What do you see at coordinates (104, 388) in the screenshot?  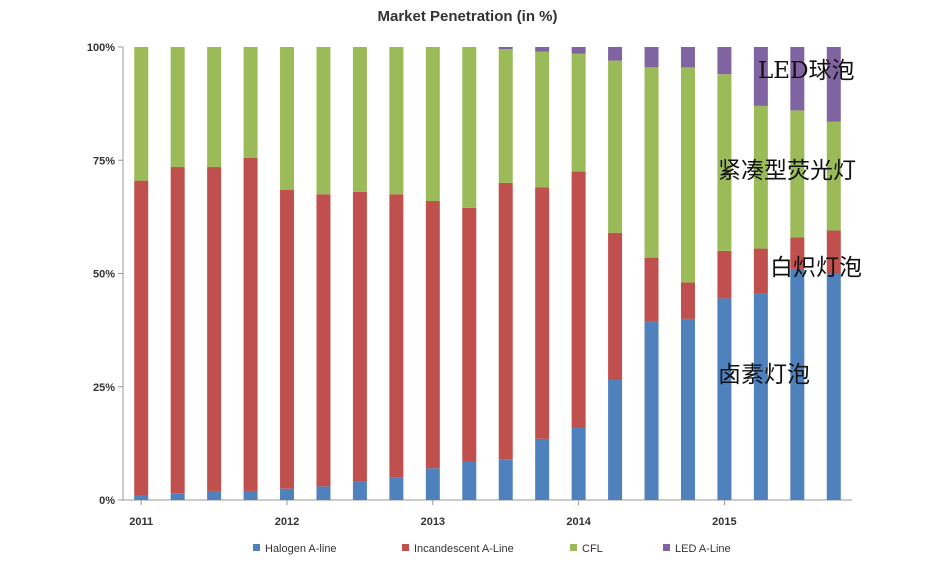 I see `y-tick-label: 25%` at bounding box center [104, 388].